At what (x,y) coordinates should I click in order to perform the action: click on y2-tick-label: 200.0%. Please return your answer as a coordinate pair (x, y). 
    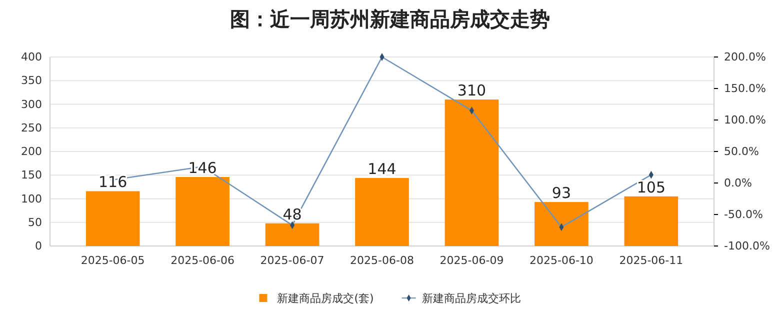
    Looking at the image, I should click on (745, 57).